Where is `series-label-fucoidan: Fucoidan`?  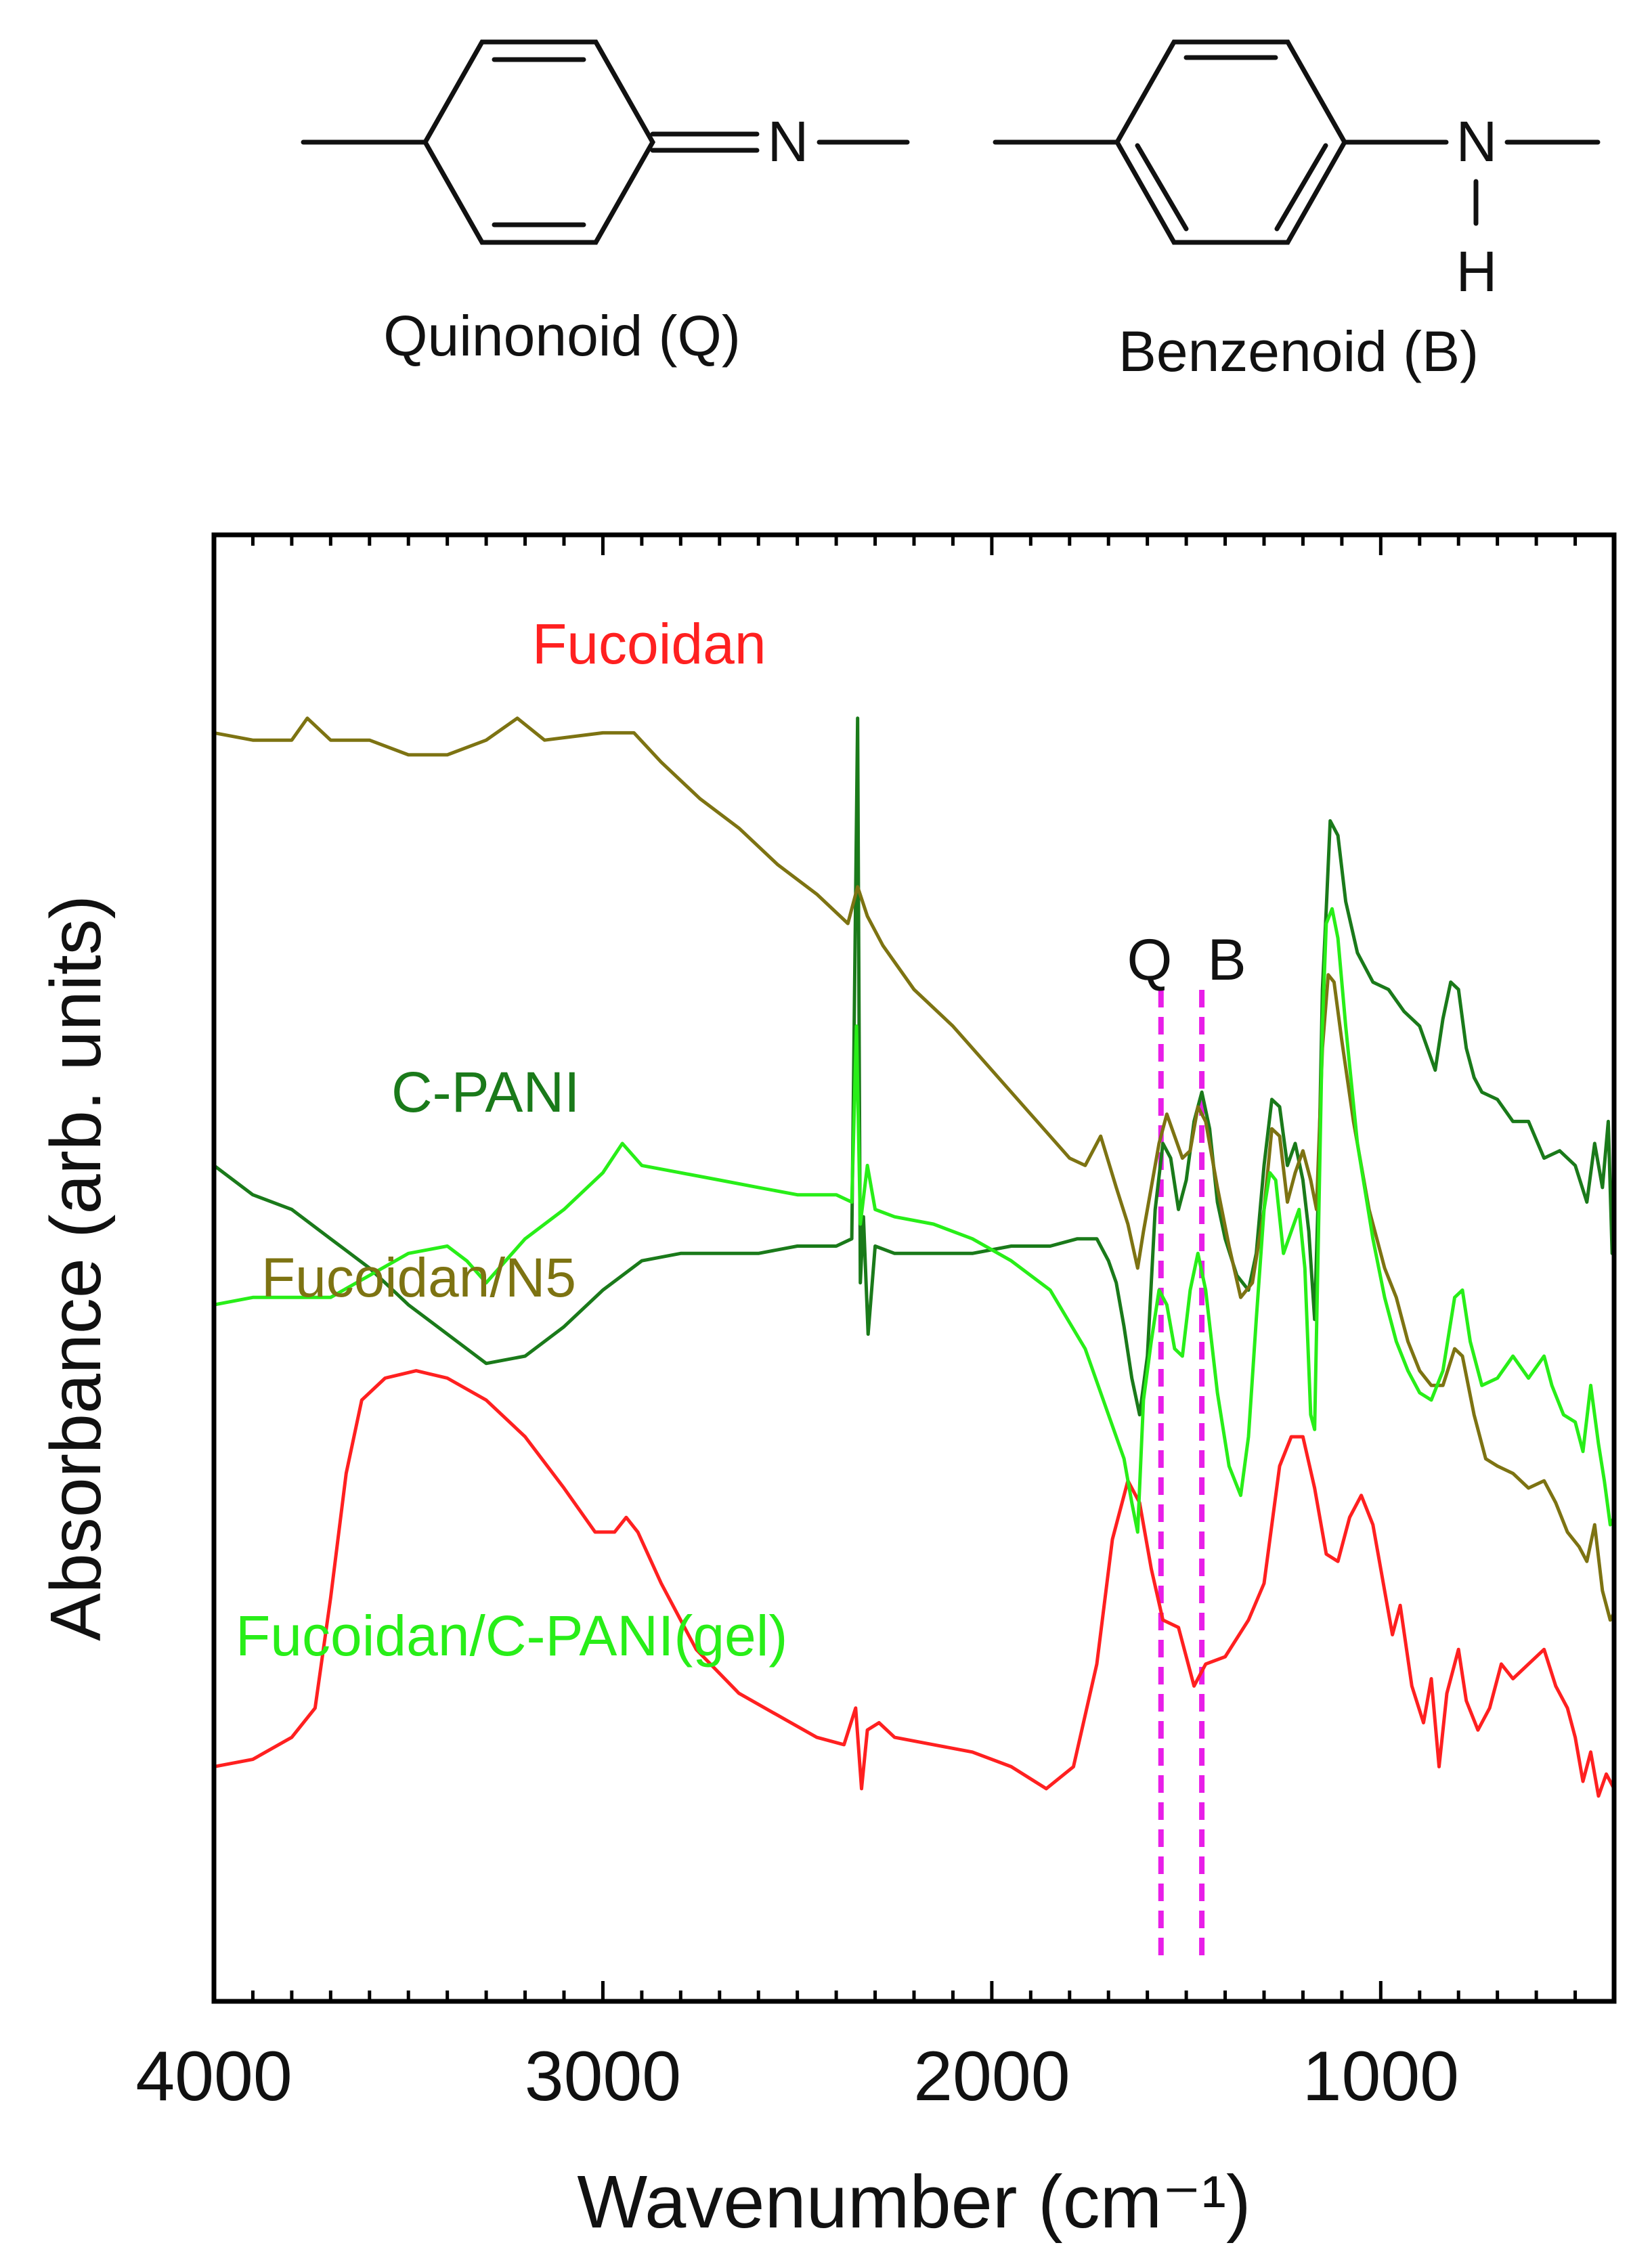 series-label-fucoidan: Fucoidan is located at coordinates (649, 644).